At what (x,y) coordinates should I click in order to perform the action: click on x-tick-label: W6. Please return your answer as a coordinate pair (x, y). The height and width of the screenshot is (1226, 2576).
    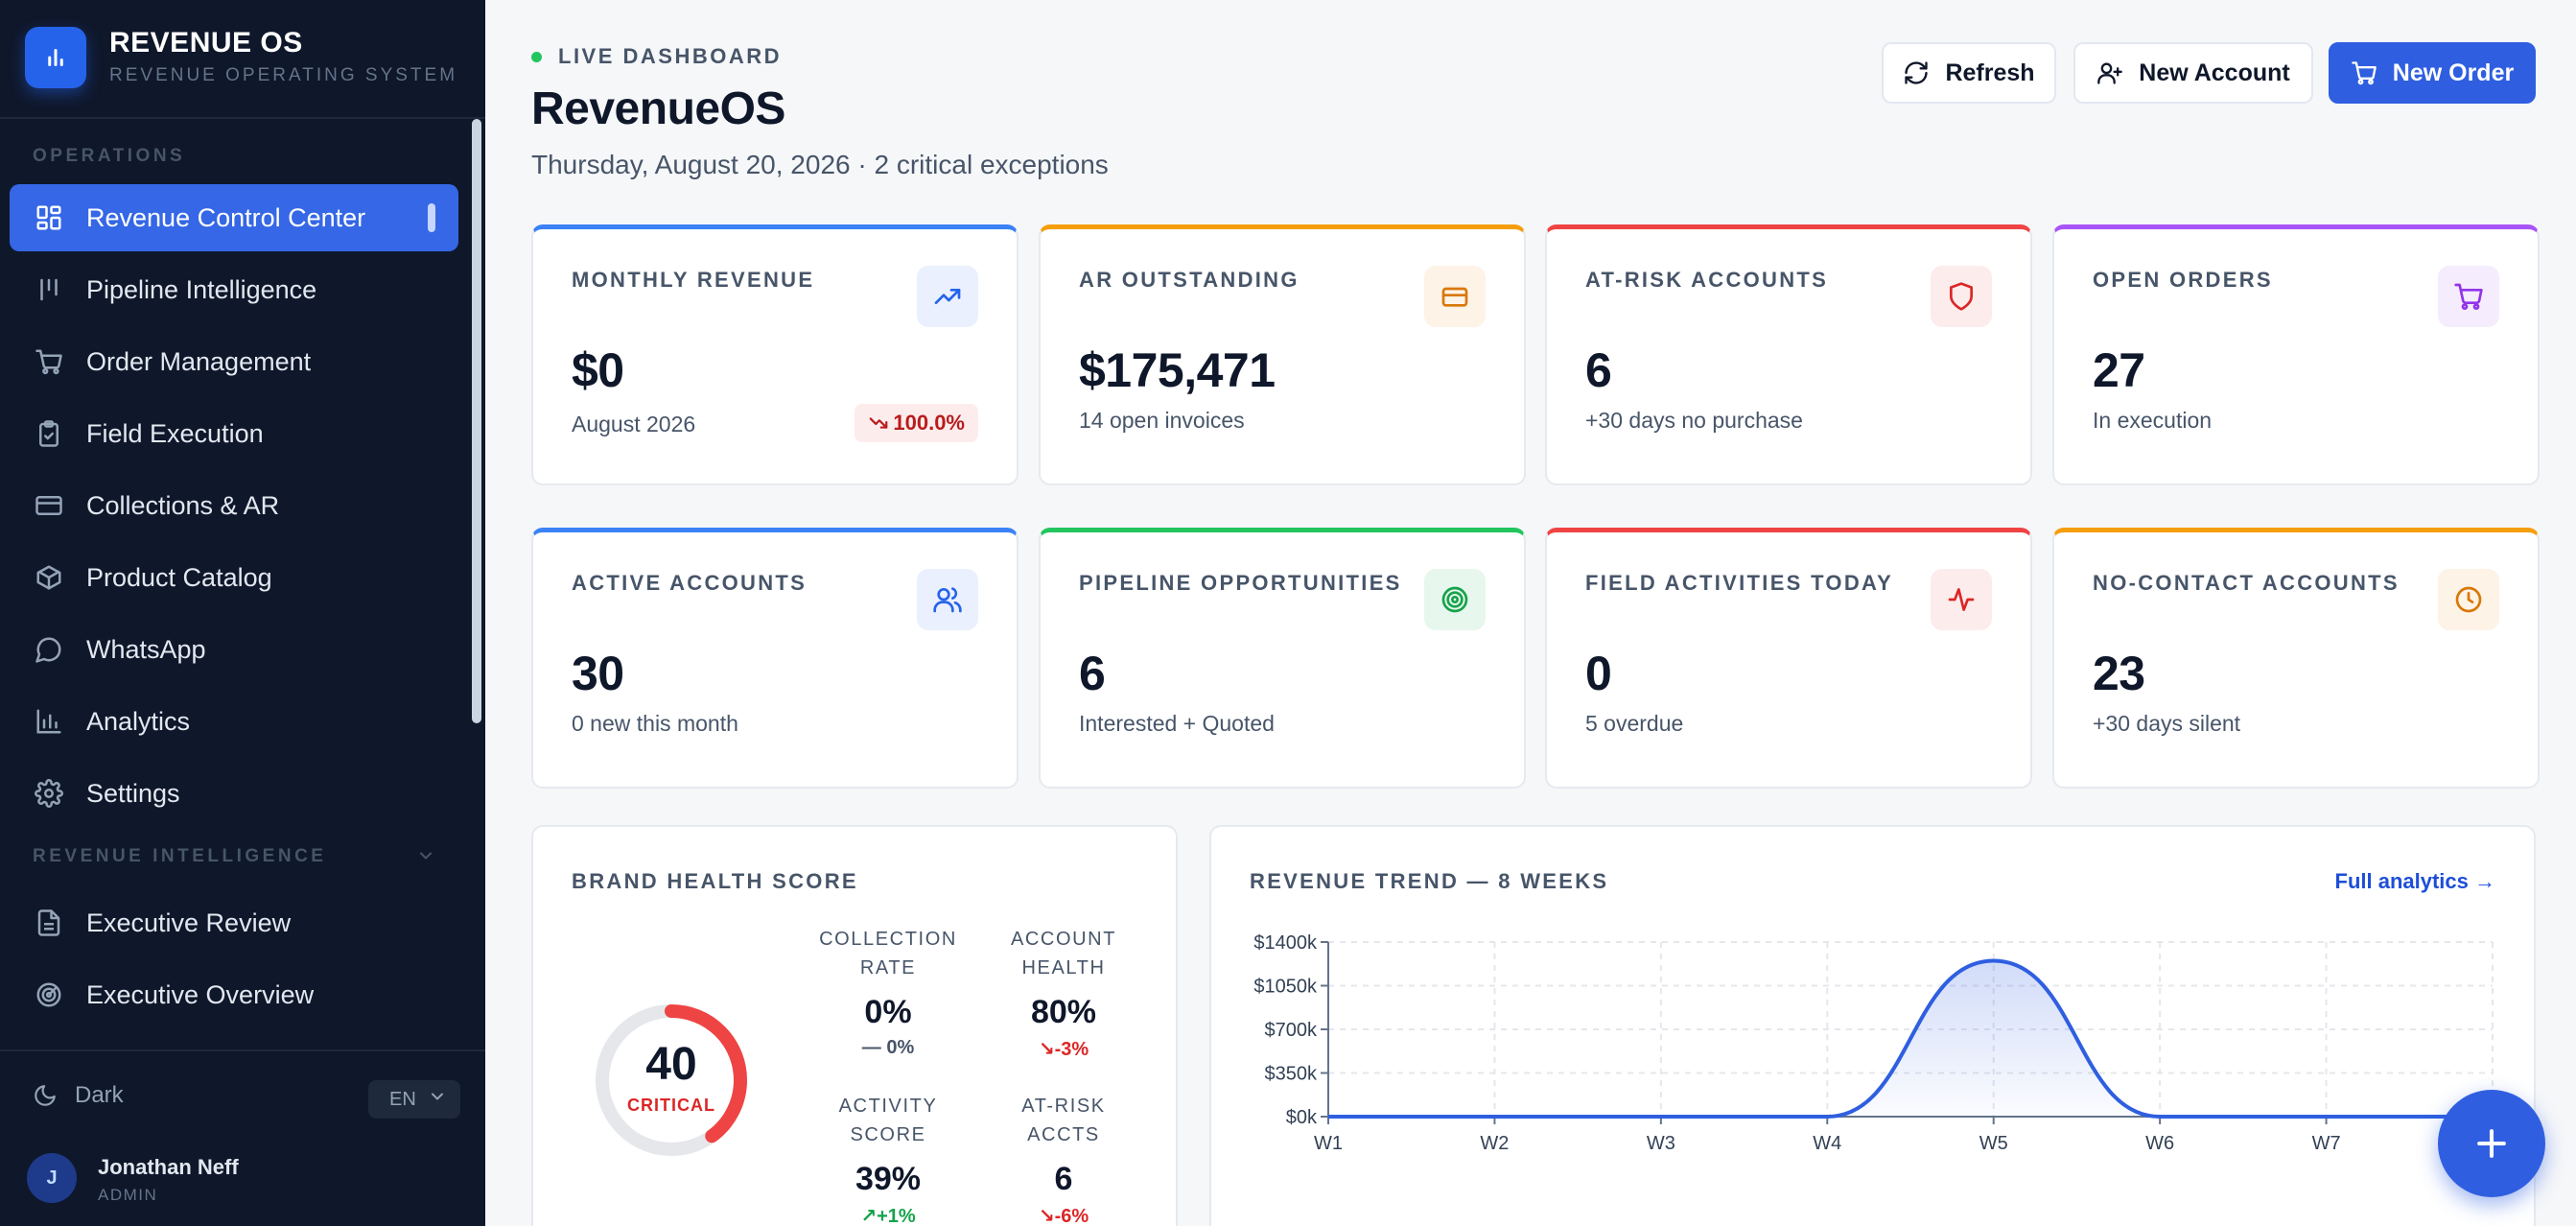
    Looking at the image, I should click on (2159, 1143).